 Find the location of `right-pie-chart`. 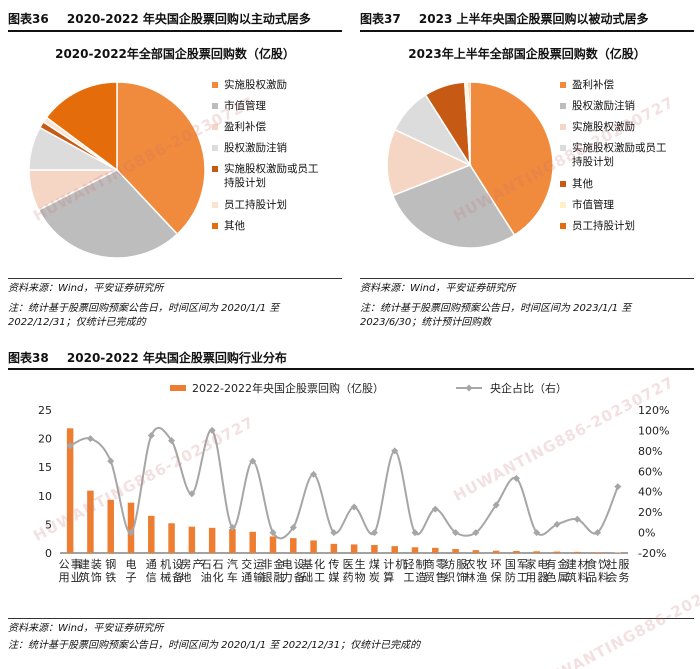

right-pie-chart is located at coordinates (470, 165).